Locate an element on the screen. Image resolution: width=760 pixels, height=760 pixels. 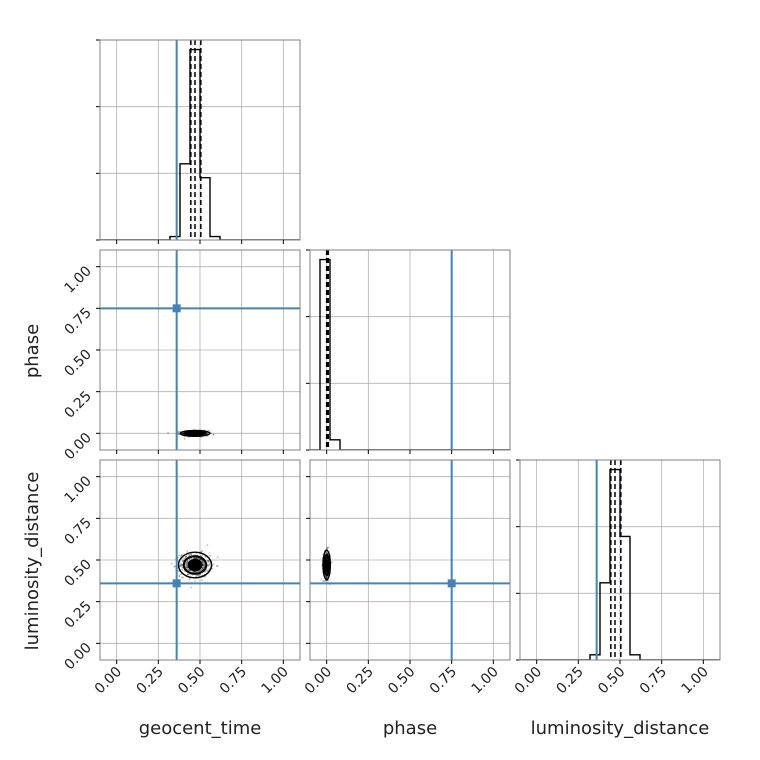
panel-geocent_time-luminosity_distance: 0.00 0.25 0.50 0.75 1.000.000.250.500.751.00 is located at coordinates (181, 578).